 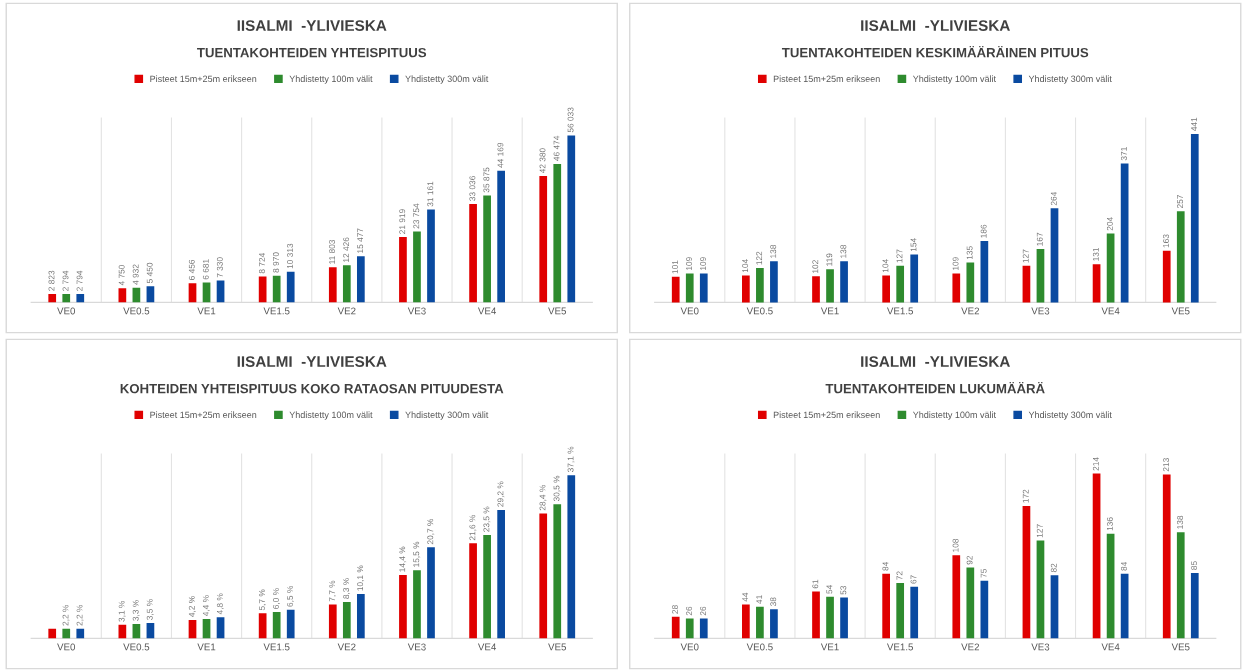 What do you see at coordinates (1109, 224) in the screenshot?
I see `data-label: 204` at bounding box center [1109, 224].